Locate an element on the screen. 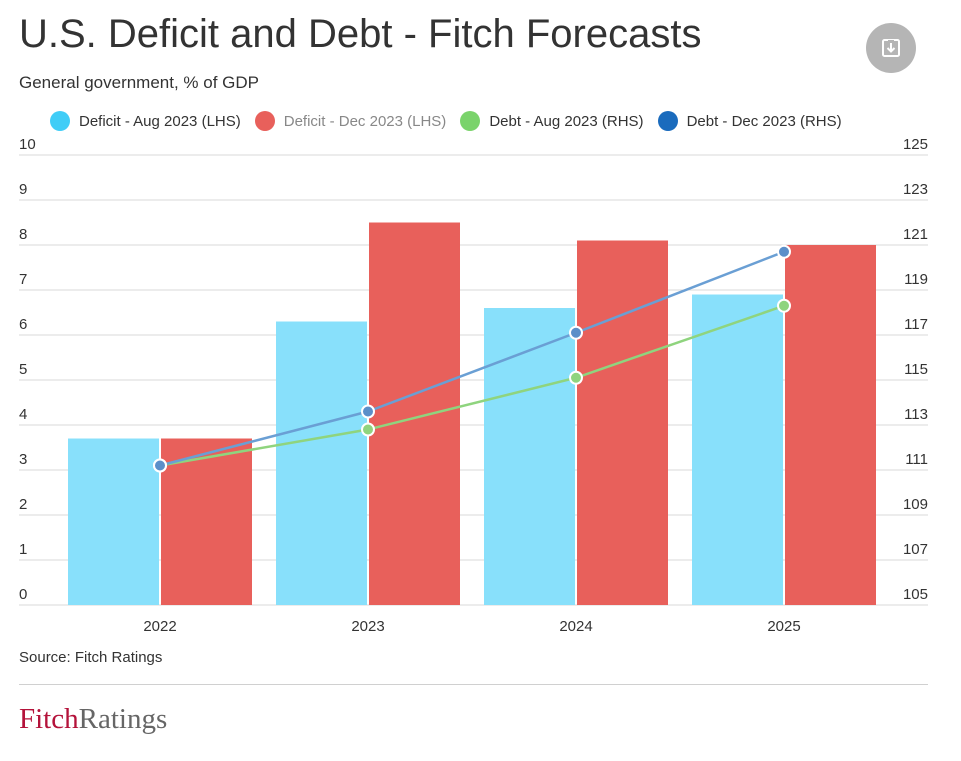  chart-title: U.S. Deficit and Debt - Fitch Forecasts is located at coordinates (360, 34).